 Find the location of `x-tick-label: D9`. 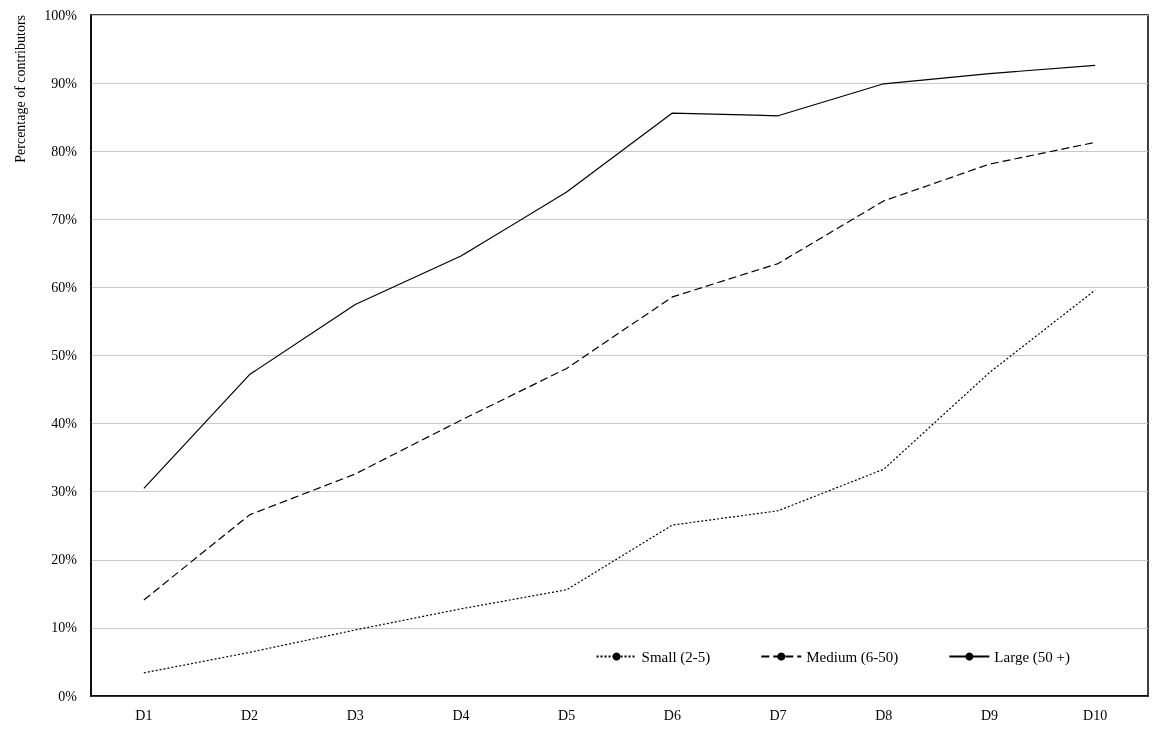

x-tick-label: D9 is located at coordinates (989, 715).